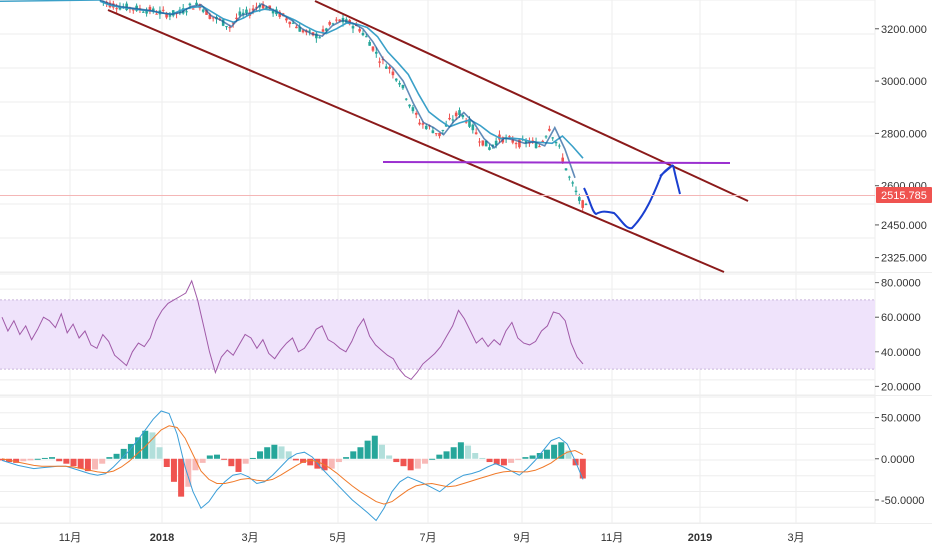 This screenshot has height=550, width=932. Describe the element at coordinates (904, 226) in the screenshot. I see `price-tick-label: 2450.000` at that location.